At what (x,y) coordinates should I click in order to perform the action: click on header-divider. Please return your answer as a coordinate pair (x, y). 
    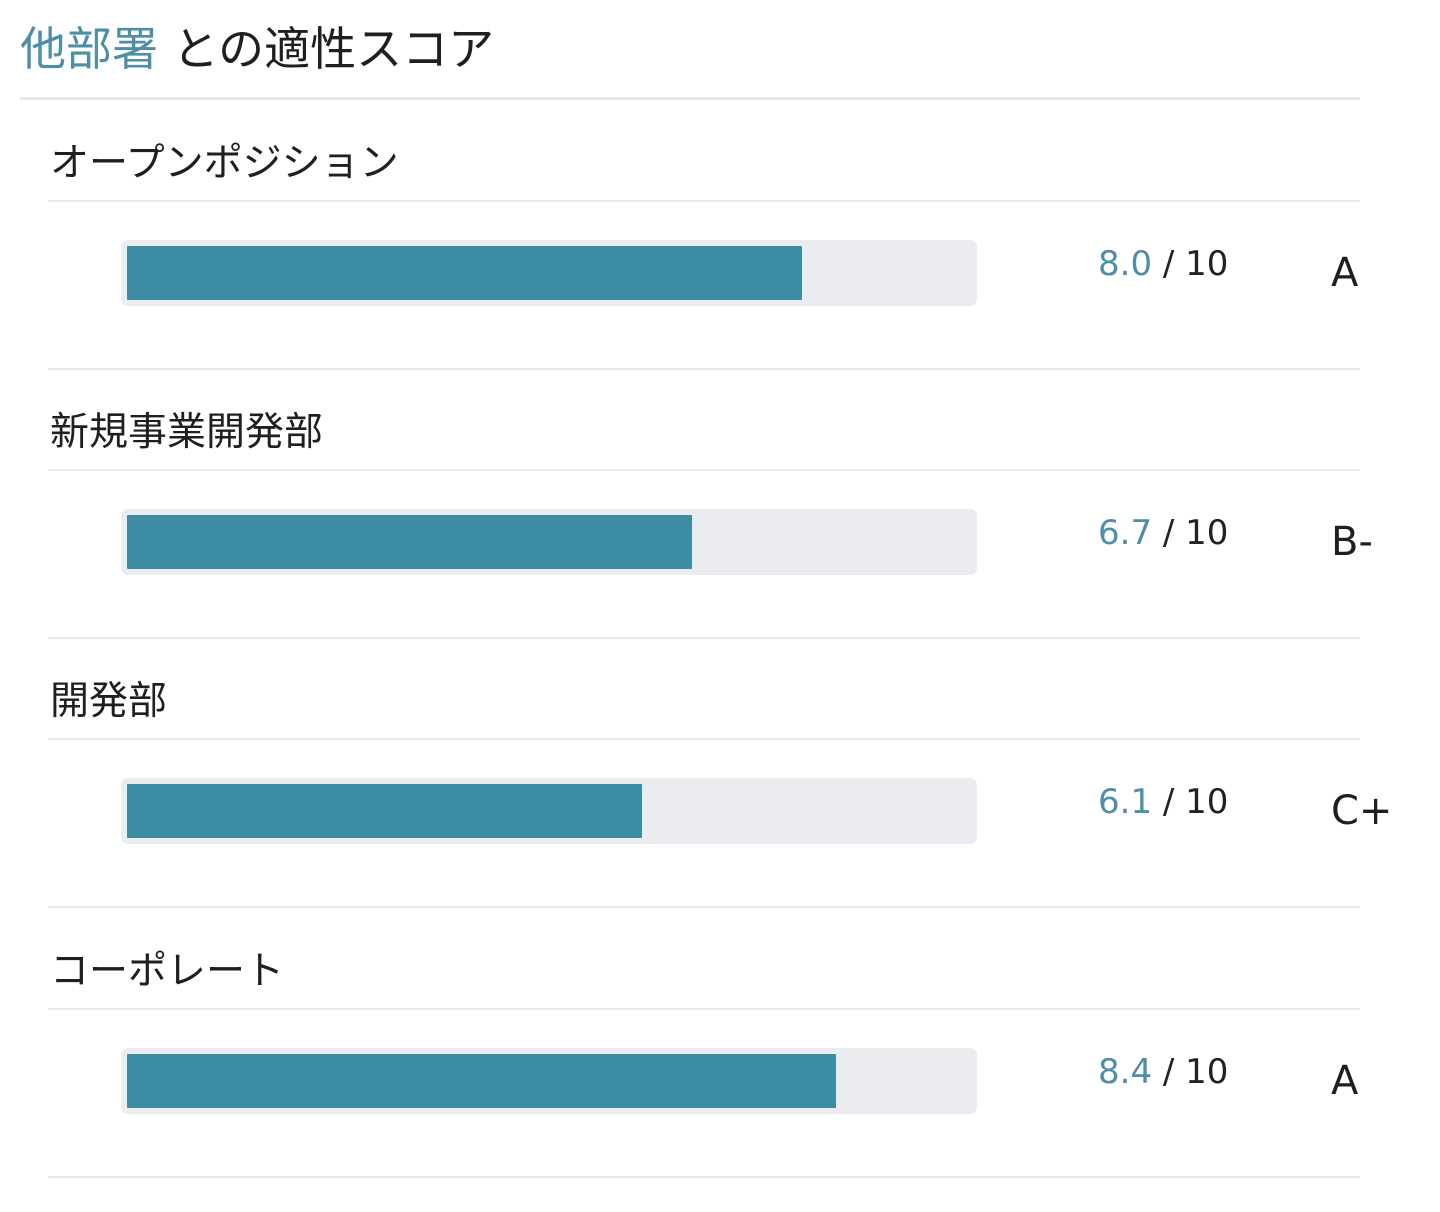
    Looking at the image, I should click on (690, 98).